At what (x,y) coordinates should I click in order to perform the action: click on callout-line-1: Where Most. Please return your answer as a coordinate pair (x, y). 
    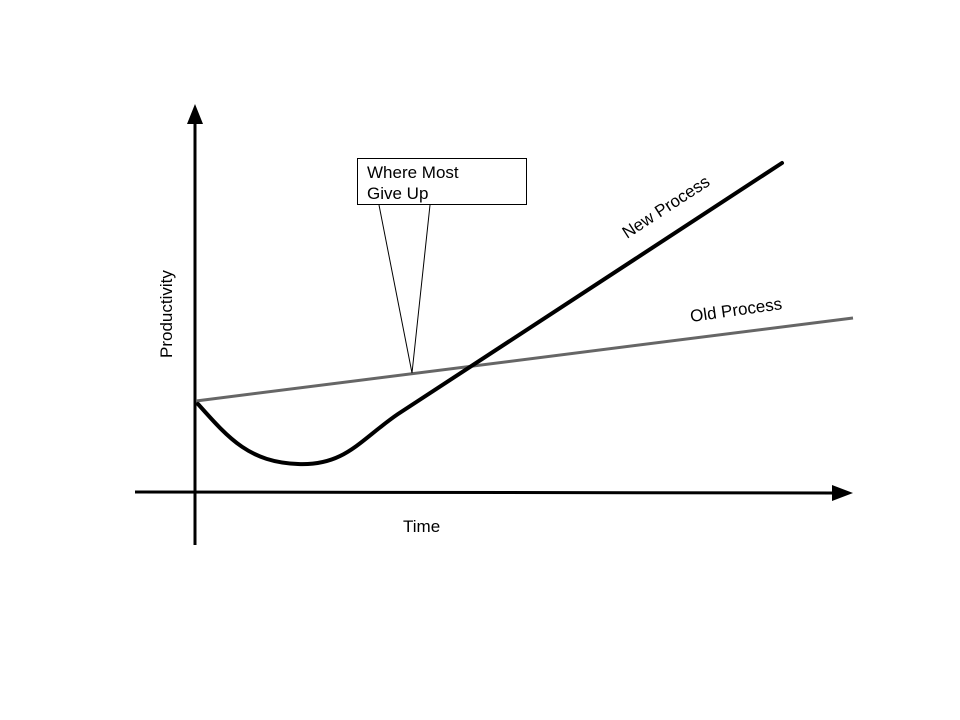
    Looking at the image, I should click on (413, 172).